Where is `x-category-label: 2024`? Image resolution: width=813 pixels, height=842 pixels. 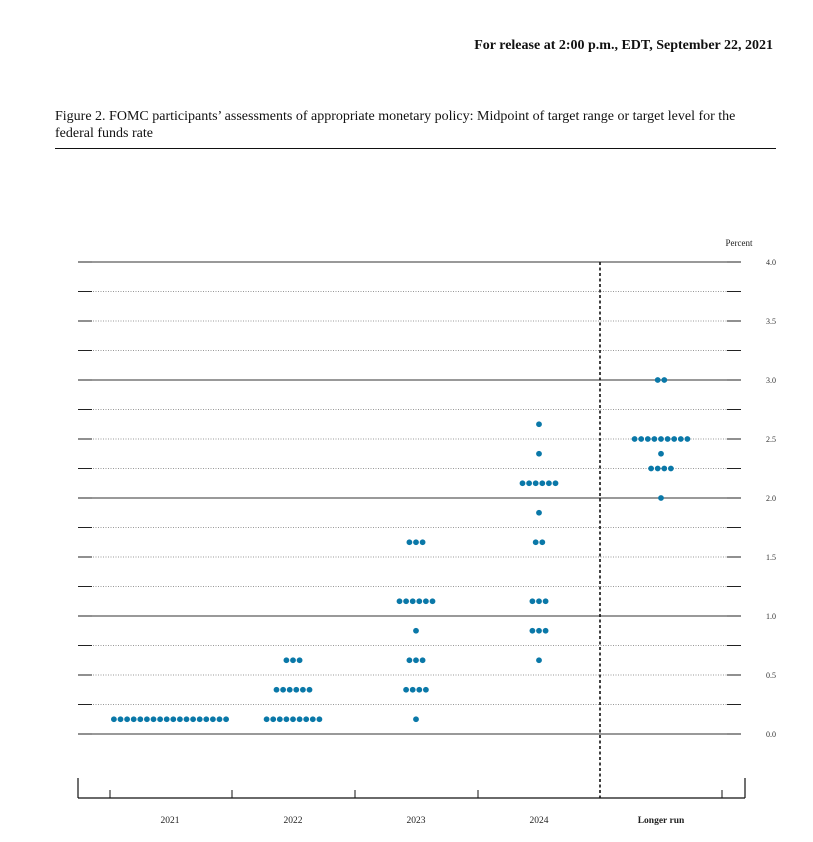 x-category-label: 2024 is located at coordinates (539, 821).